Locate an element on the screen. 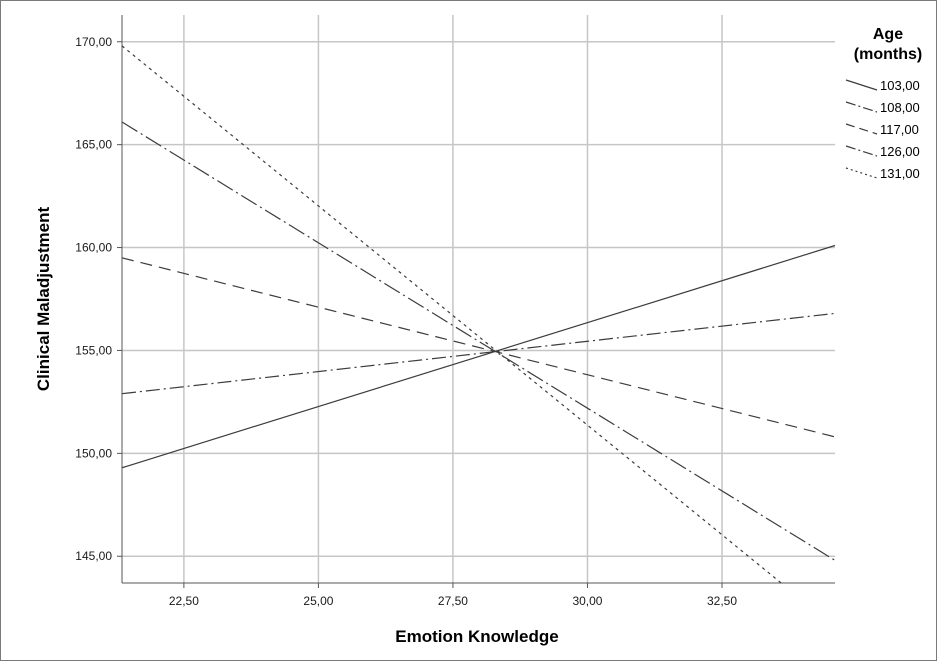 This screenshot has height=661, width=937. x-tick-label: 22,50 is located at coordinates (184, 601).